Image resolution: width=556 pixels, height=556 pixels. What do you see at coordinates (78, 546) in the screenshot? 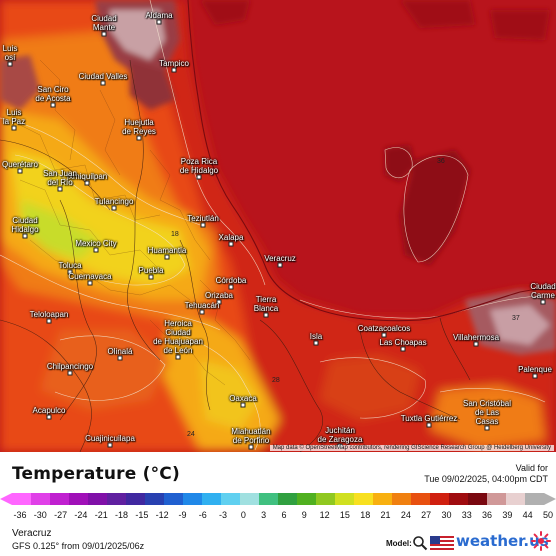
I see `model-run: GFS 0.125° from 09/01/2025/06z` at bounding box center [78, 546].